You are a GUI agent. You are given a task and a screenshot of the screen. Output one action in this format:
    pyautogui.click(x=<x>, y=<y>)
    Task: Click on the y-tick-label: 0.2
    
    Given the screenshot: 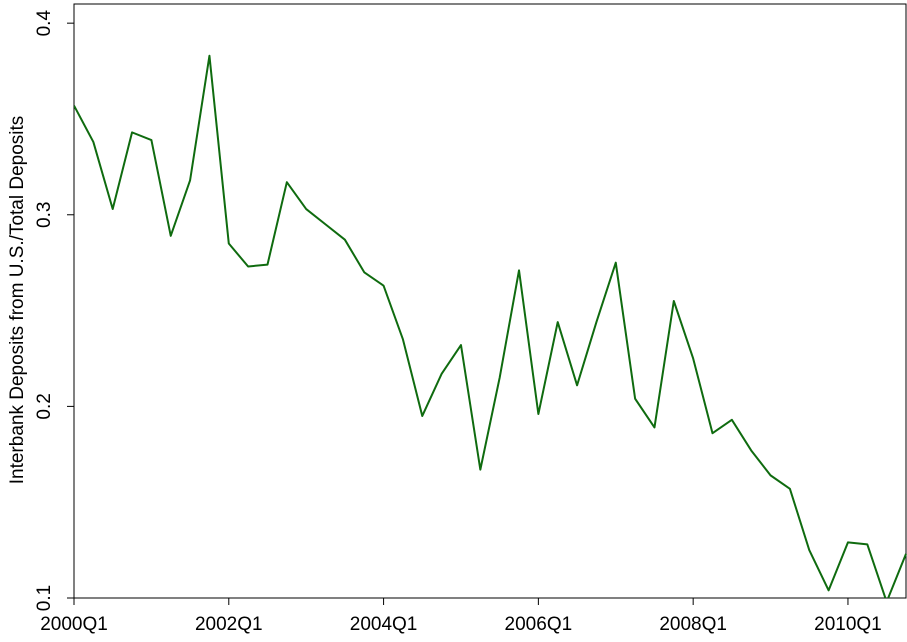 What is the action you would take?
    pyautogui.click(x=44, y=406)
    